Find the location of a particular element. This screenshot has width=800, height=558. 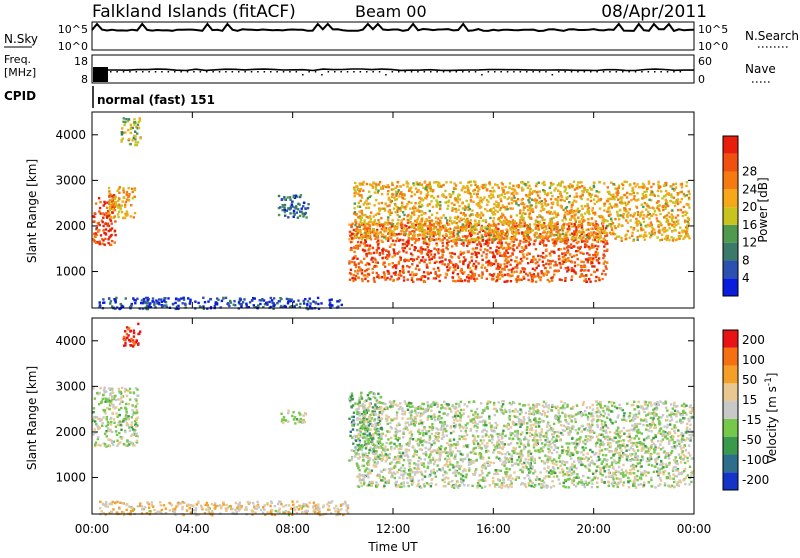

y-tick-label: 1000 is located at coordinates (70, 272).